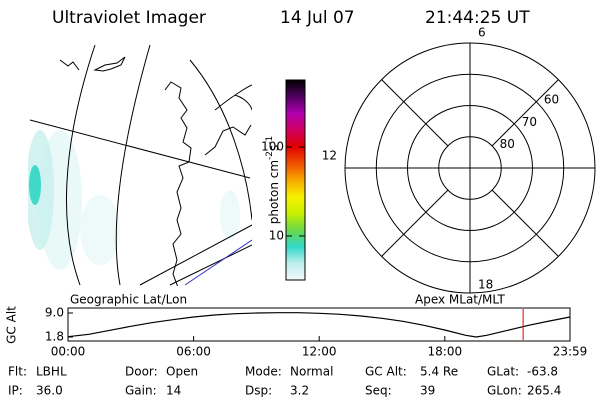  I want to click on x-tick-label: 06:00, so click(193, 352).